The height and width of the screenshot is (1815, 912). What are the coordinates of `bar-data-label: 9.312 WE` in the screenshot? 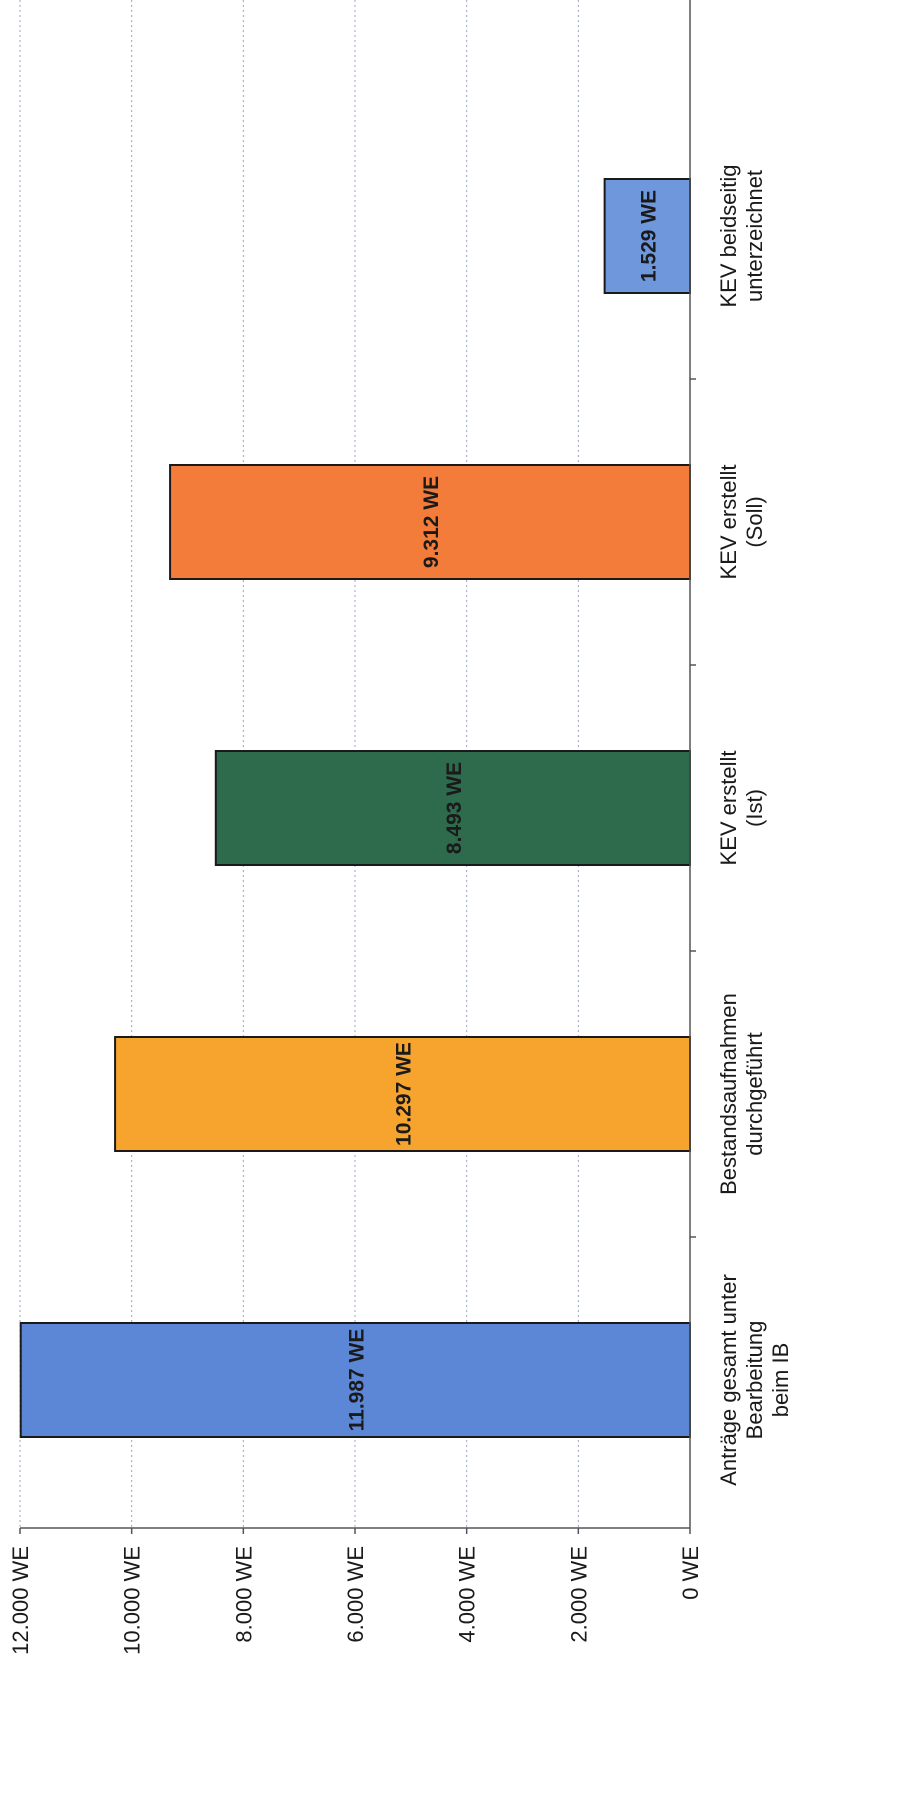 It's located at (431, 522).